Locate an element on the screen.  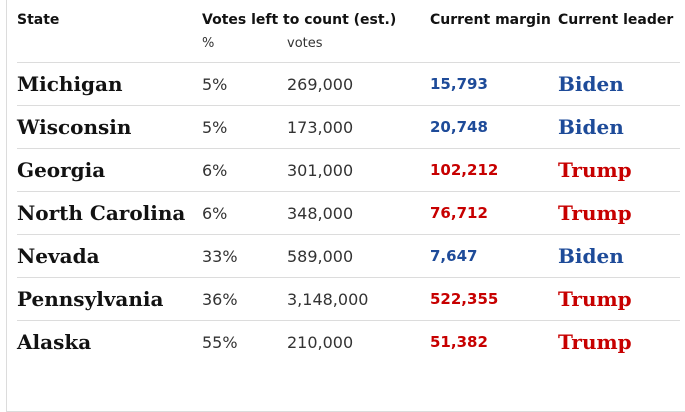
current-margin: 102,212 is located at coordinates (494, 170).